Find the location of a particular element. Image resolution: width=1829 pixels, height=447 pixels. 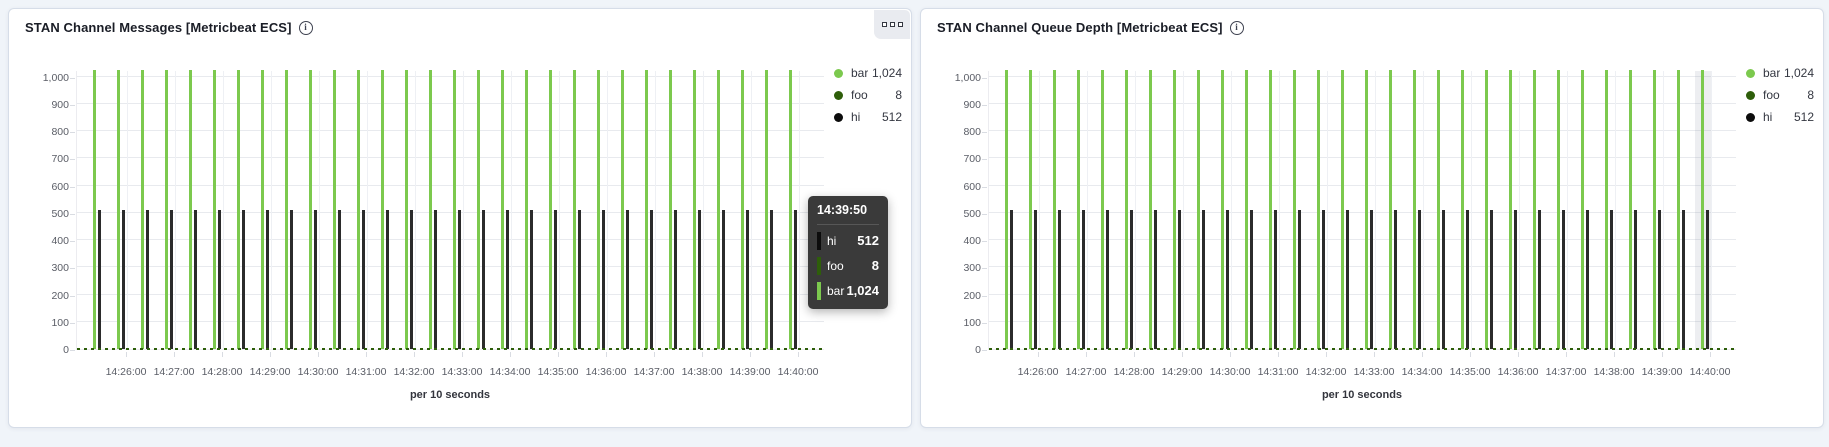

y-axis-tick-label: 200 is located at coordinates (60, 295).